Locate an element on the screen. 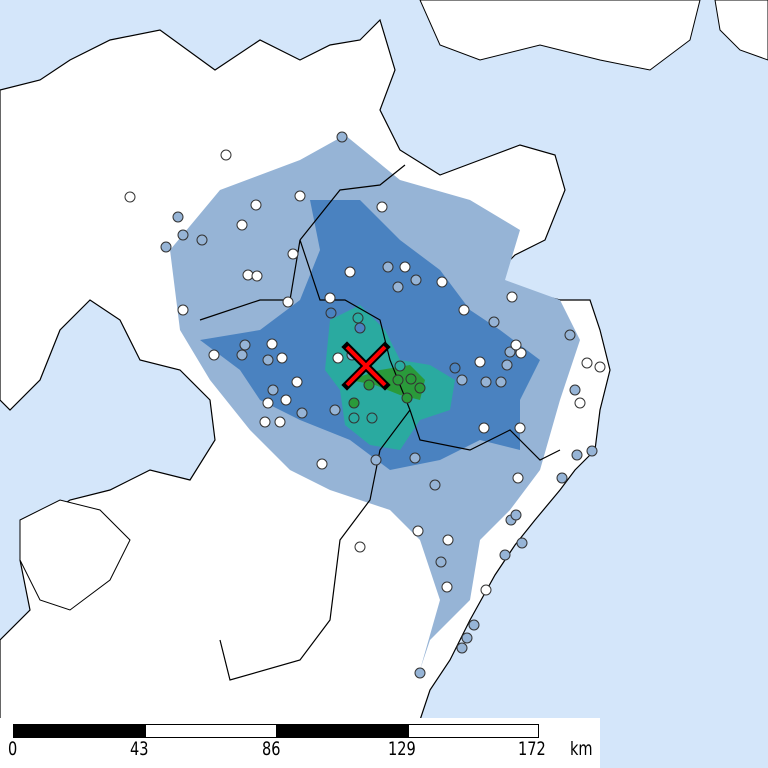 The height and width of the screenshot is (768, 768). scale-label-172: 172 is located at coordinates (532, 749).